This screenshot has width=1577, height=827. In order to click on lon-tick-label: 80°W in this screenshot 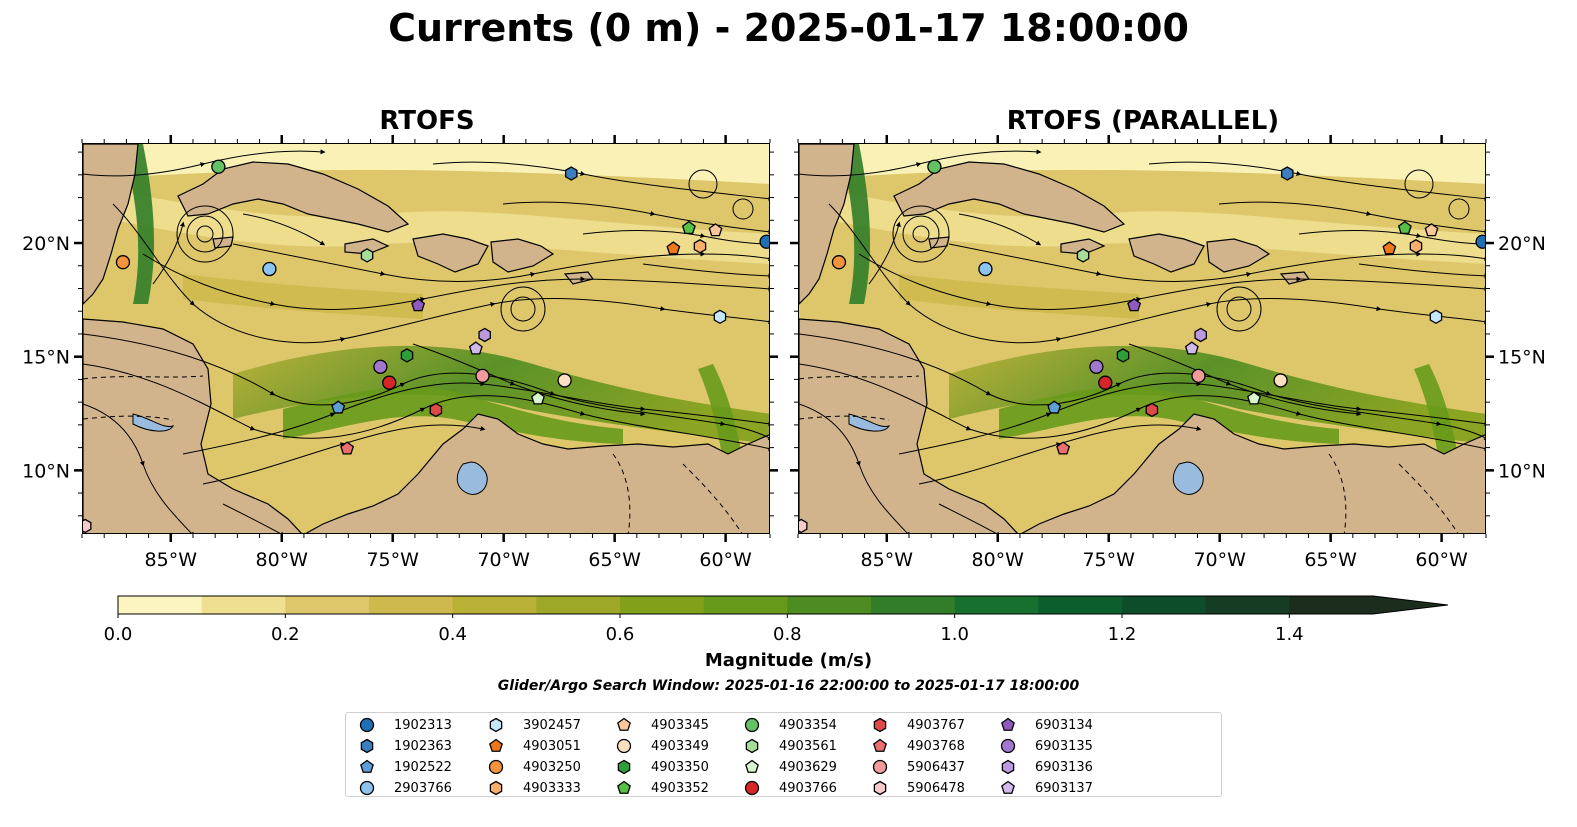, I will do `click(282, 560)`.